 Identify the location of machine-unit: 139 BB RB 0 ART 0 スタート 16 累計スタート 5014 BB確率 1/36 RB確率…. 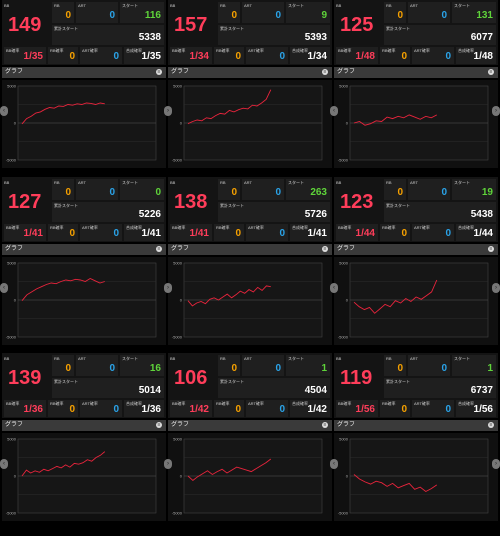
(84, 438).